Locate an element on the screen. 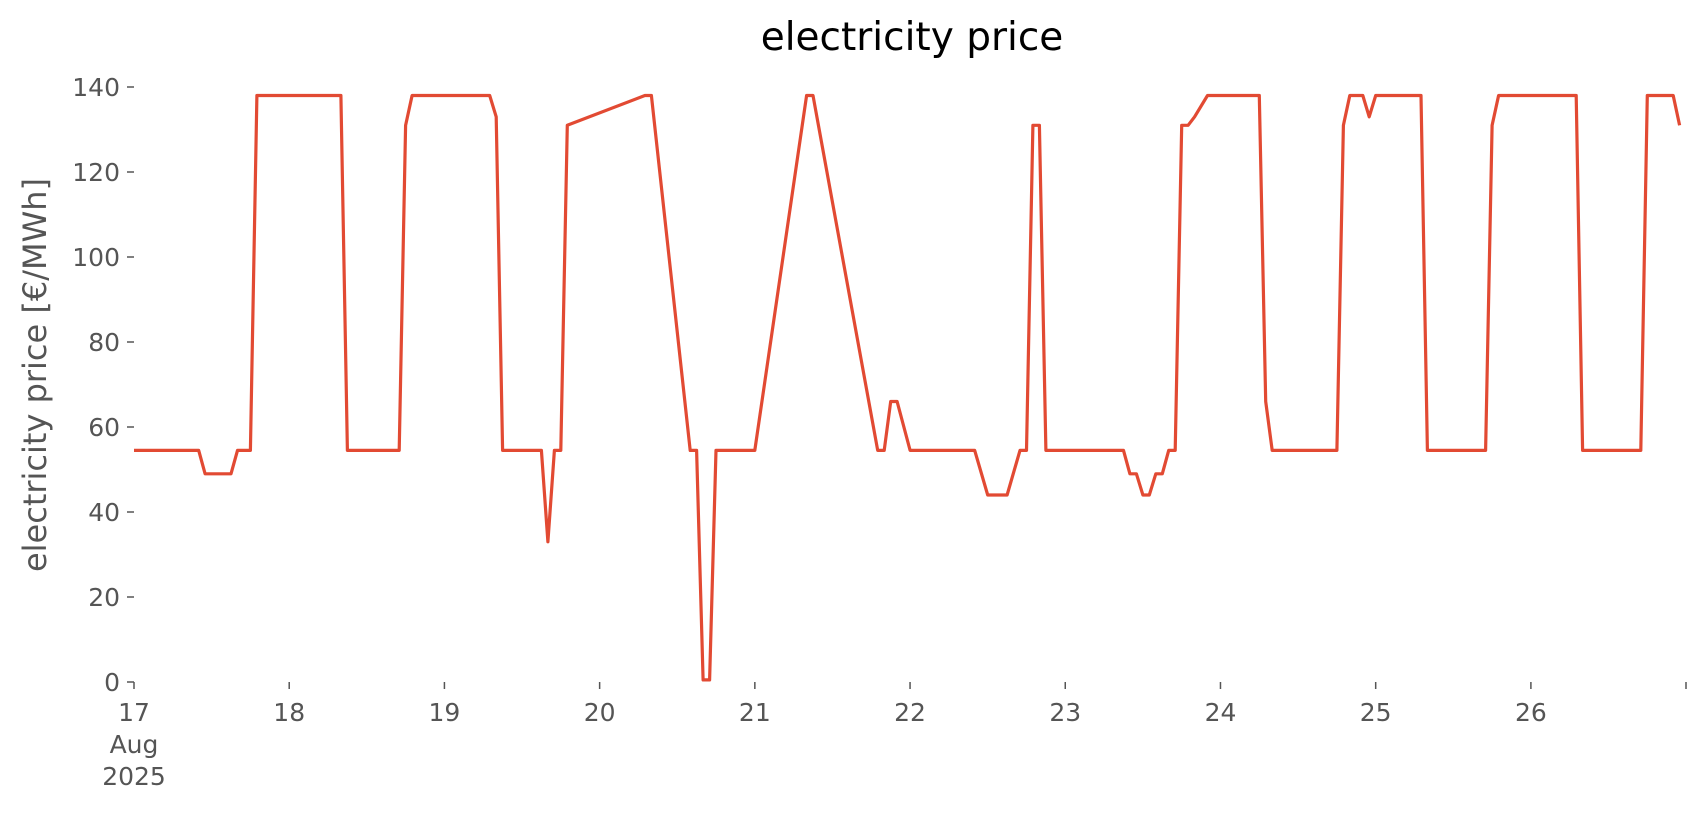  y-tick-label: 0 is located at coordinates (112, 682).